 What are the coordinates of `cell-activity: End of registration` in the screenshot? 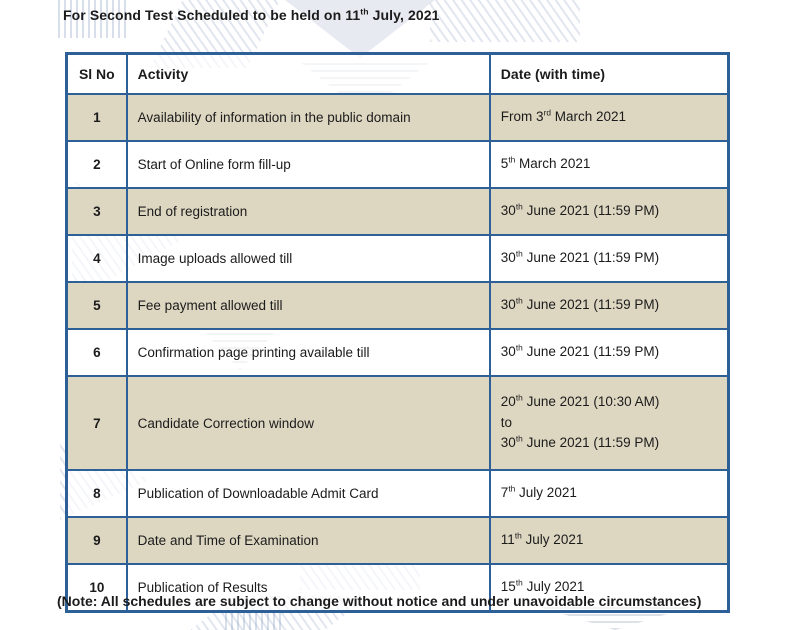 It's located at (308, 211).